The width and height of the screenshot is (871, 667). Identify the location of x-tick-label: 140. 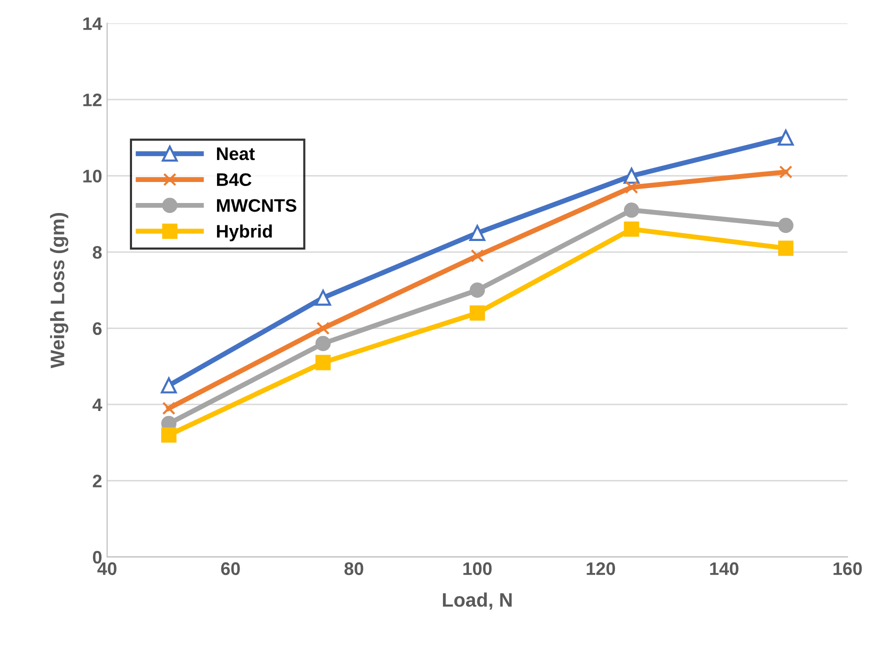
(724, 569).